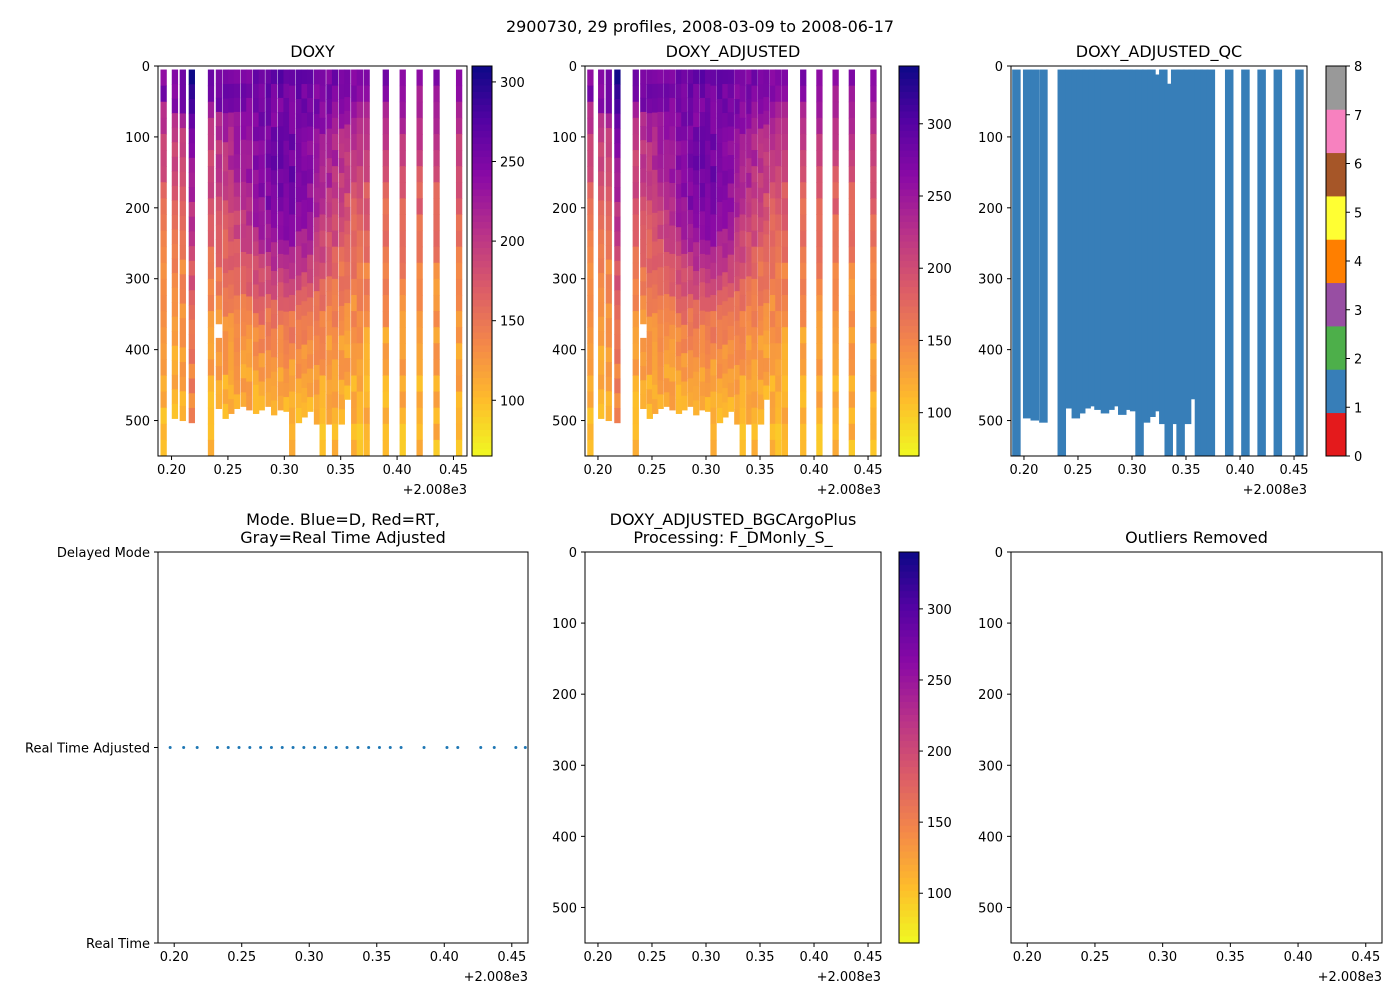  Describe the element at coordinates (496, 977) in the screenshot. I see `x-offset-label: +2.008e3` at that location.